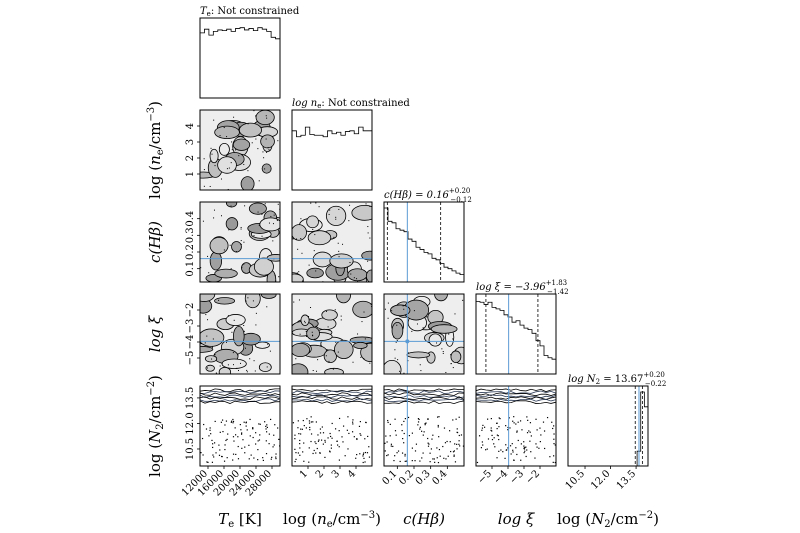 The width and height of the screenshot is (800, 533). I want to click on y-tick-label: −5, so click(190, 358).